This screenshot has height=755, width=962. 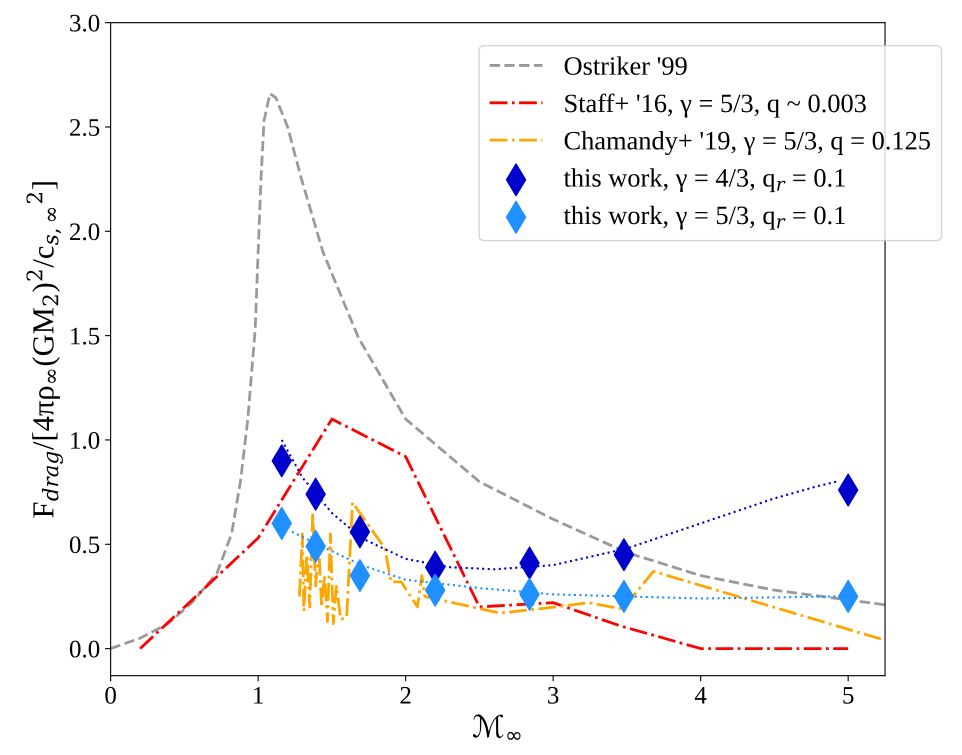 What do you see at coordinates (85, 23) in the screenshot?
I see `y-tick-label: 3.0` at bounding box center [85, 23].